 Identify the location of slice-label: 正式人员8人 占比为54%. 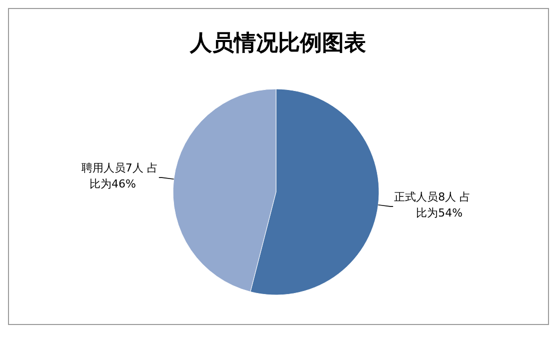
(432, 205).